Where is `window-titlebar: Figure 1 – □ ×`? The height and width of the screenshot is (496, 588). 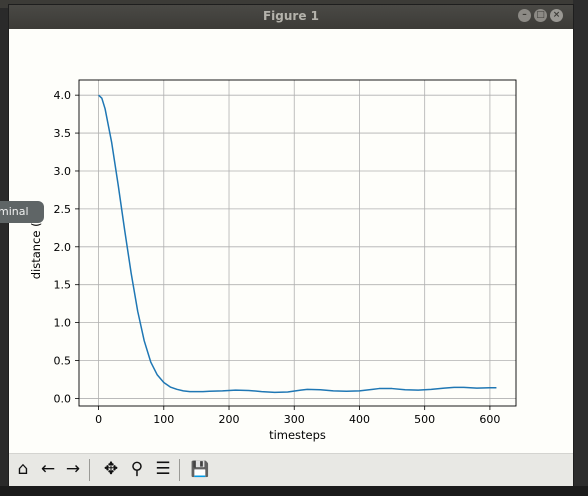
window-titlebar: Figure 1 – □ × is located at coordinates (291, 17).